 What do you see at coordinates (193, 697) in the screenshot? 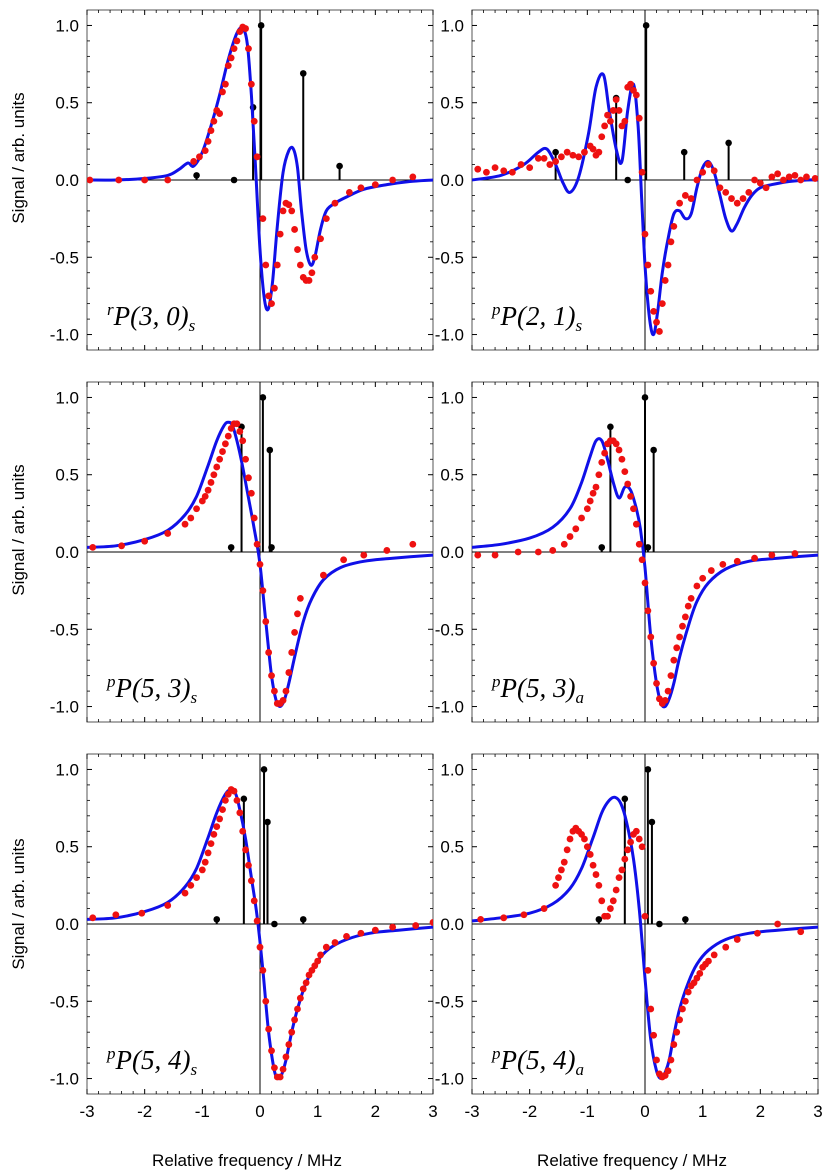
I see `panel-label-sub: s` at bounding box center [193, 697].